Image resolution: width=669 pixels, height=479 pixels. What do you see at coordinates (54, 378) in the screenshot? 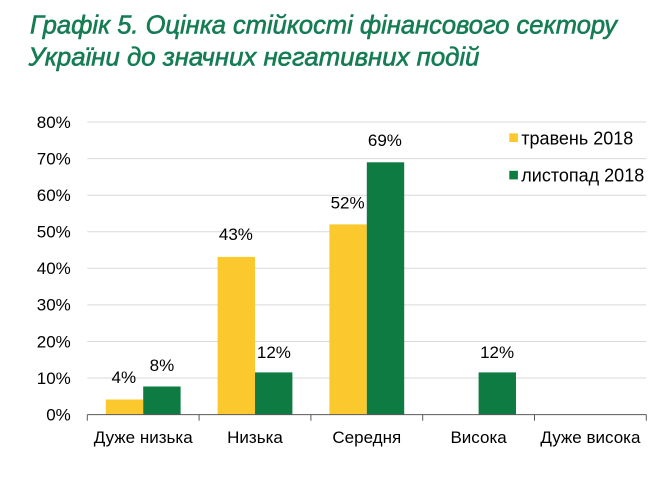
I see `svg-text: 10%` at bounding box center [54, 378].